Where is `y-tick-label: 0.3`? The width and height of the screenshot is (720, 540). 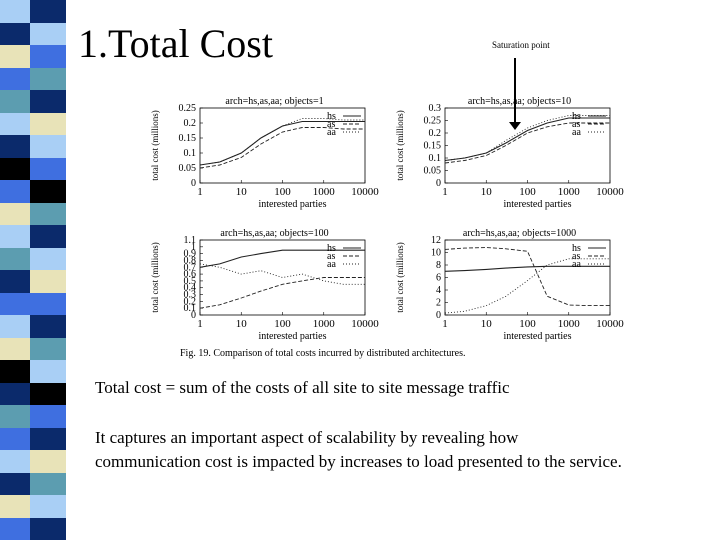
y-tick-label: 0.3 is located at coordinates (435, 108).